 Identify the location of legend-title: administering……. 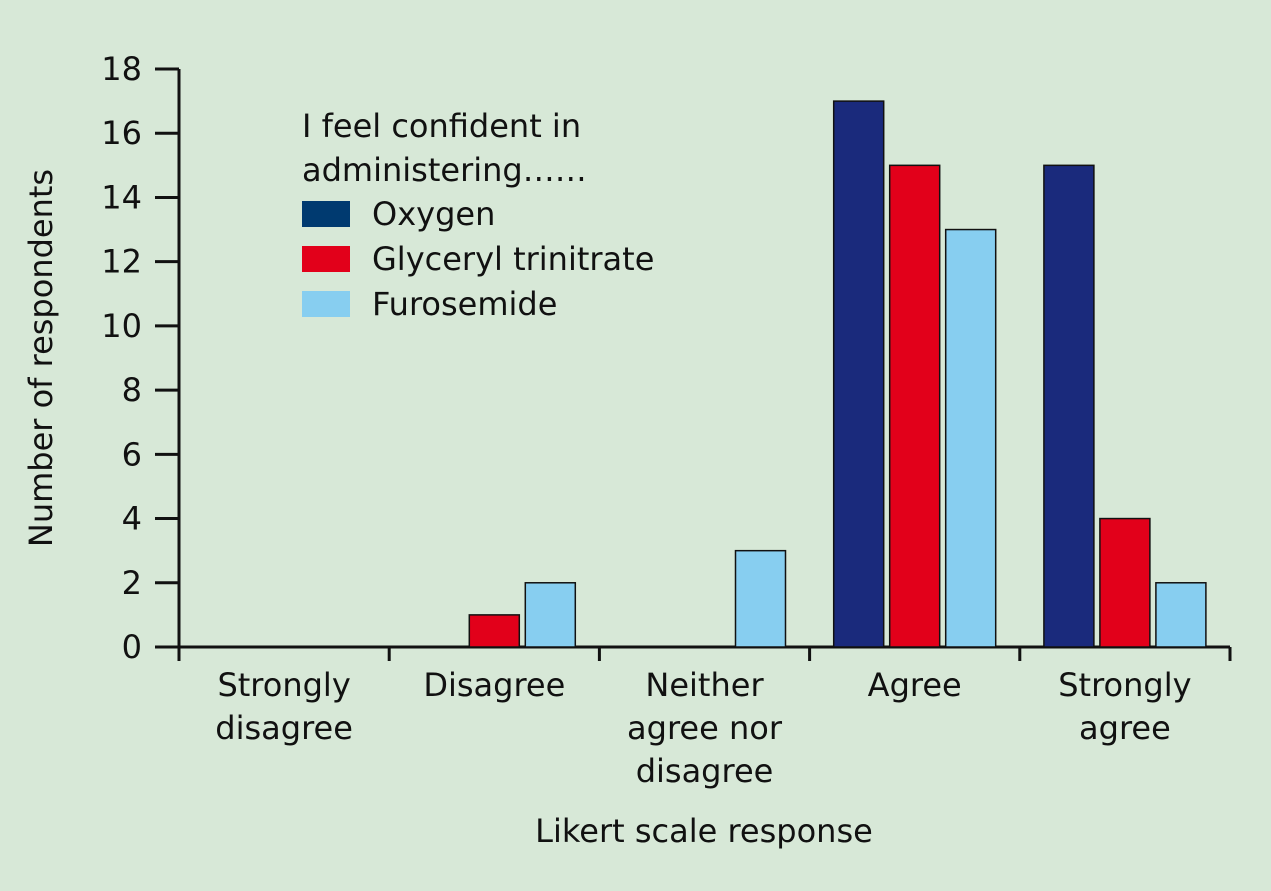
(444, 170).